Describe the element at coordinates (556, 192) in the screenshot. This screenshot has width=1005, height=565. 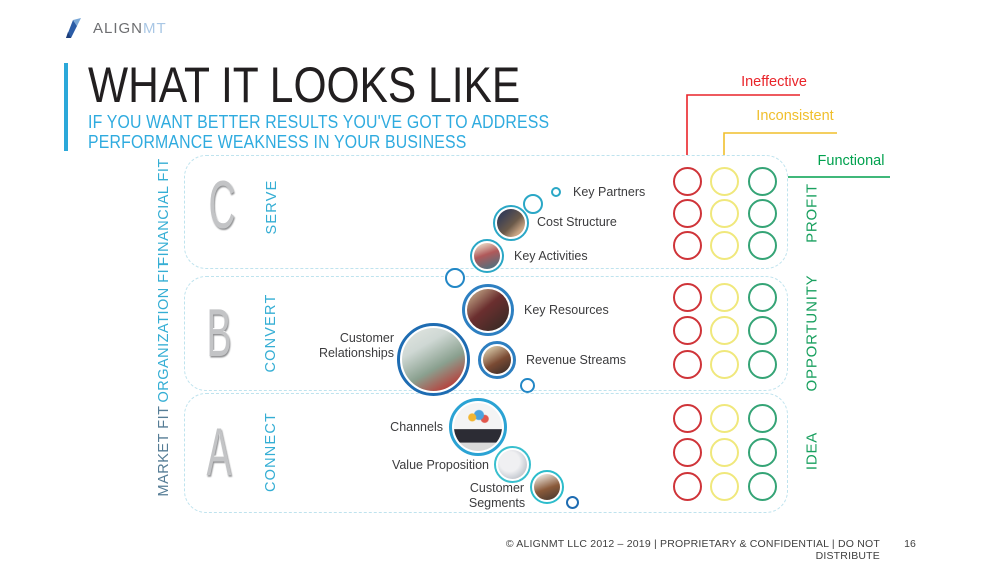
I see `key-partners-dot` at that location.